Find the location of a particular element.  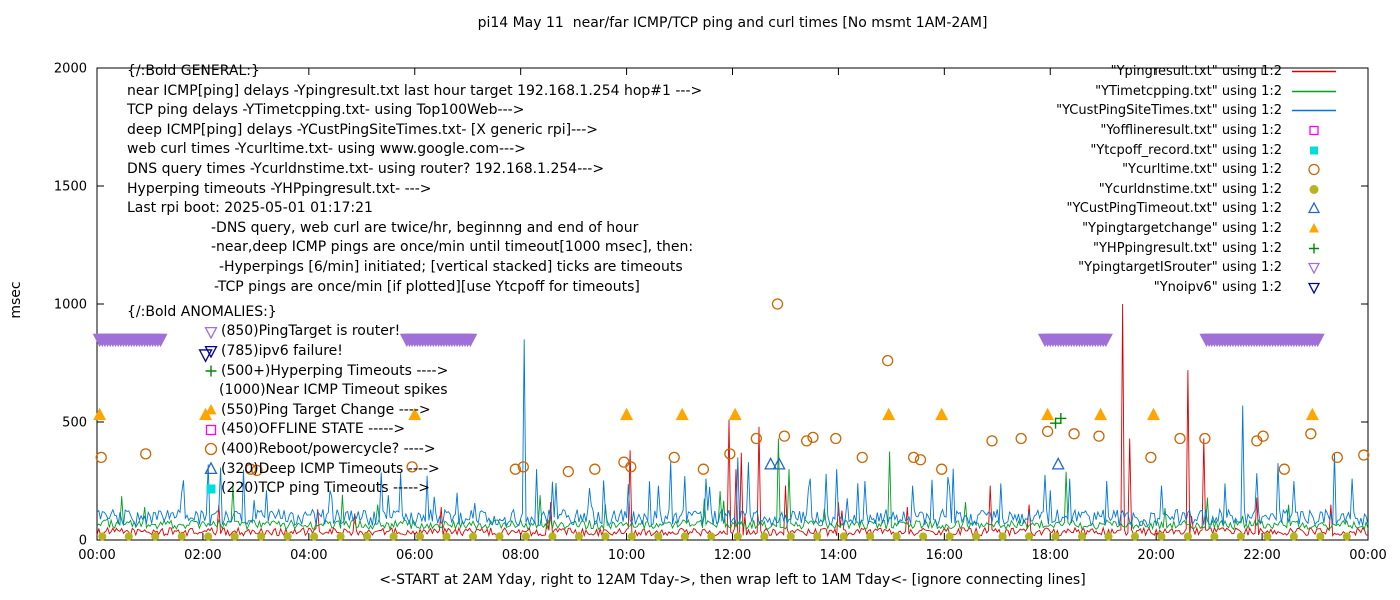

legend-label: "Ypingresult.txt" using 1:2 is located at coordinates (1196, 72).